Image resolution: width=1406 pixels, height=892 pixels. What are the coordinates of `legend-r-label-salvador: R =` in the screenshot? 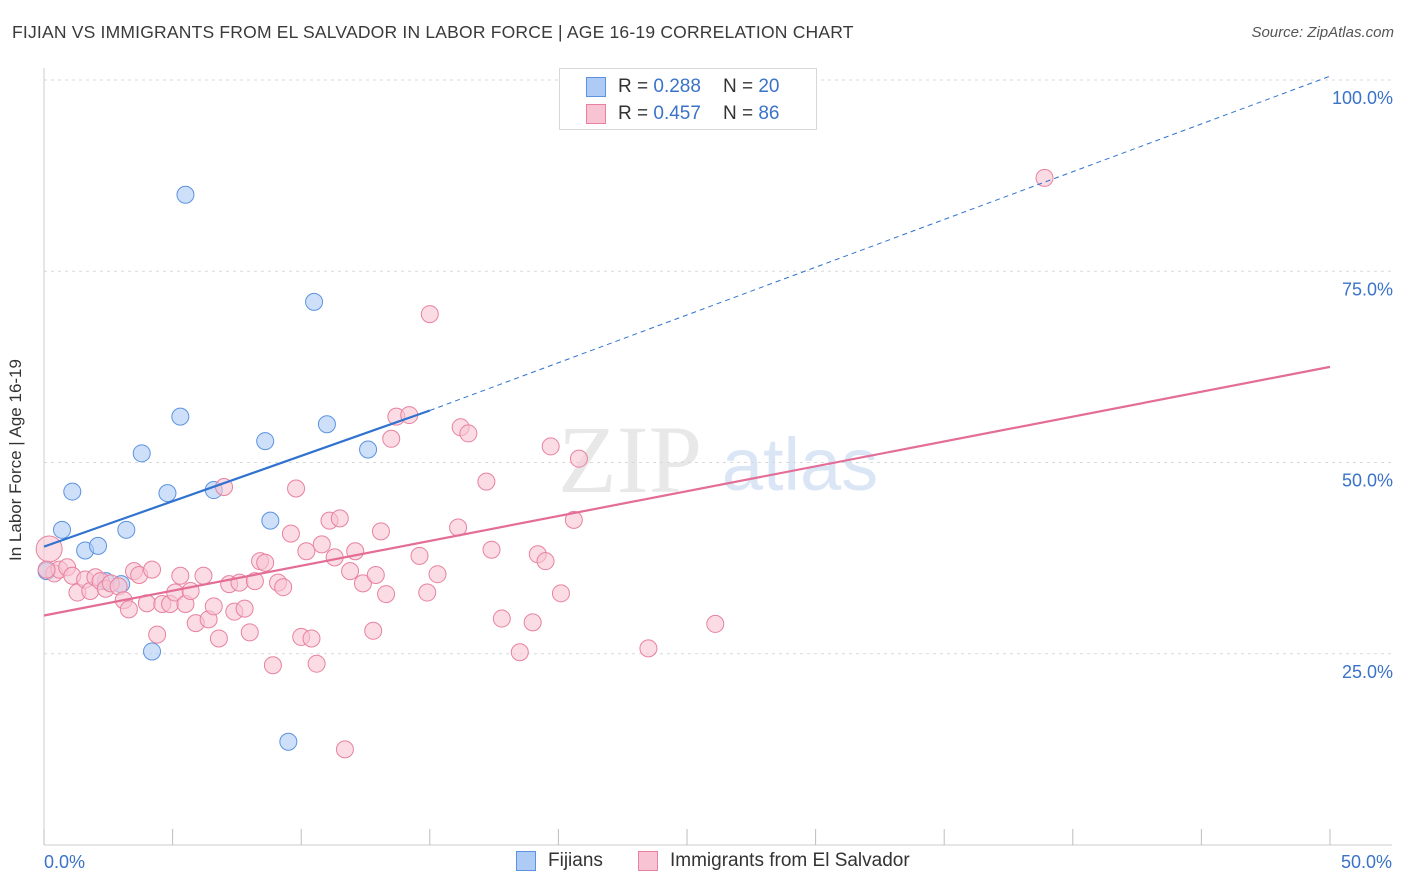 It's located at (633, 113).